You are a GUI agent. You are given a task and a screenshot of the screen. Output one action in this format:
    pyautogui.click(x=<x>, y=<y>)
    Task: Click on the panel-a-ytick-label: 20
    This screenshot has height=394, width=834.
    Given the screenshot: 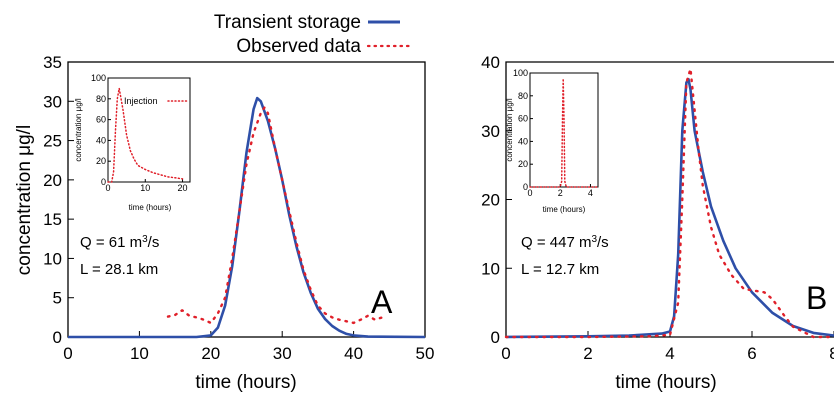 What is the action you would take?
    pyautogui.click(x=52, y=180)
    